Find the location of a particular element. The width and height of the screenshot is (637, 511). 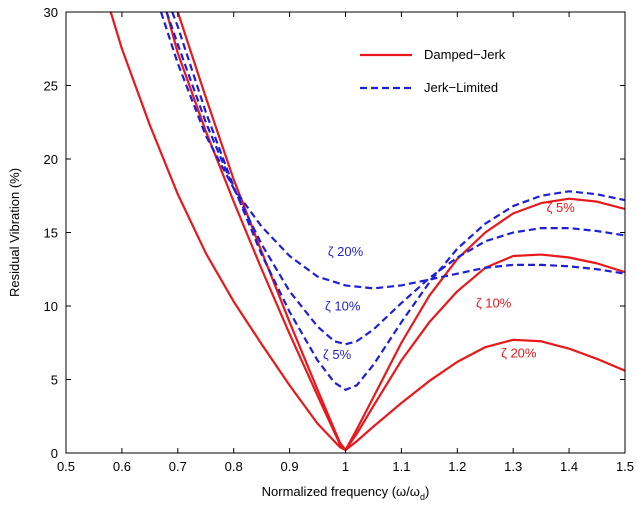

x-tick-label: 0.9 is located at coordinates (290, 466).